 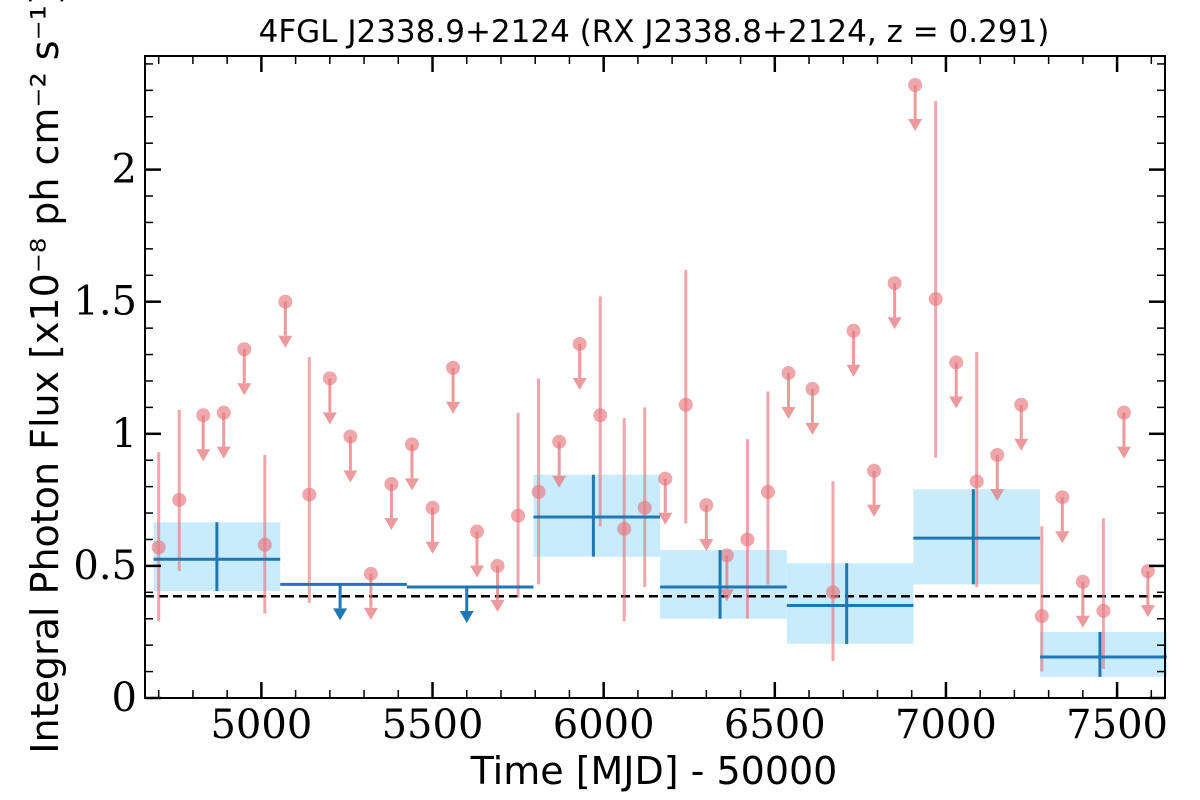 What do you see at coordinates (45, 377) in the screenshot?
I see `y-axis-label: Integral Photon Flux [x10⁻⁸ ph cm⁻² s⁻¹]` at bounding box center [45, 377].